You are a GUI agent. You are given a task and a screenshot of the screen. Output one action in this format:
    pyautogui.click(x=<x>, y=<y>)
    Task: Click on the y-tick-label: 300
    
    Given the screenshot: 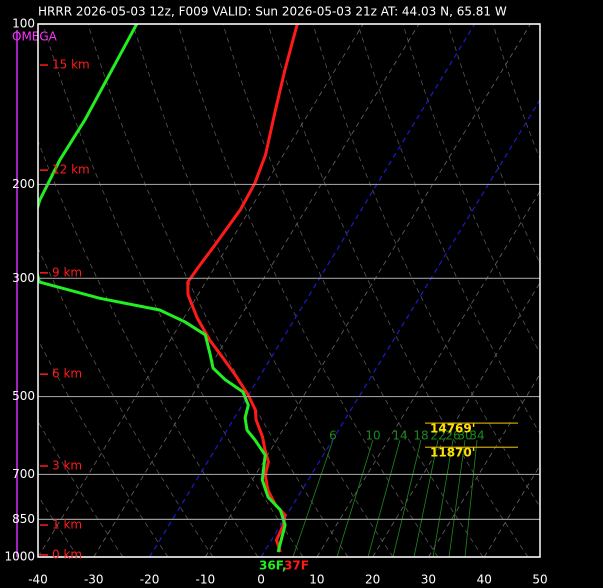 What is the action you would take?
    pyautogui.click(x=23, y=278)
    